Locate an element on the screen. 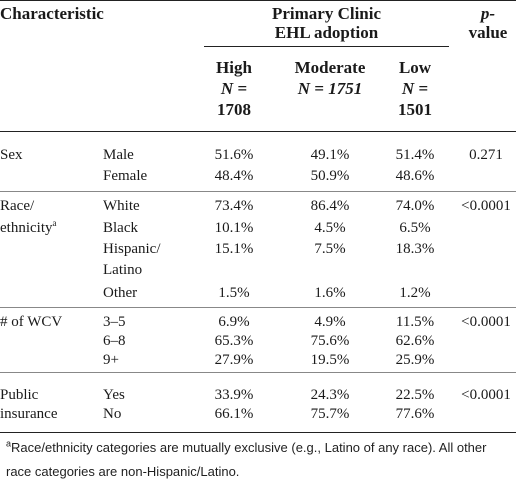 This screenshot has width=516, height=484. characteristic-header: Characteristic is located at coordinates (52, 13).